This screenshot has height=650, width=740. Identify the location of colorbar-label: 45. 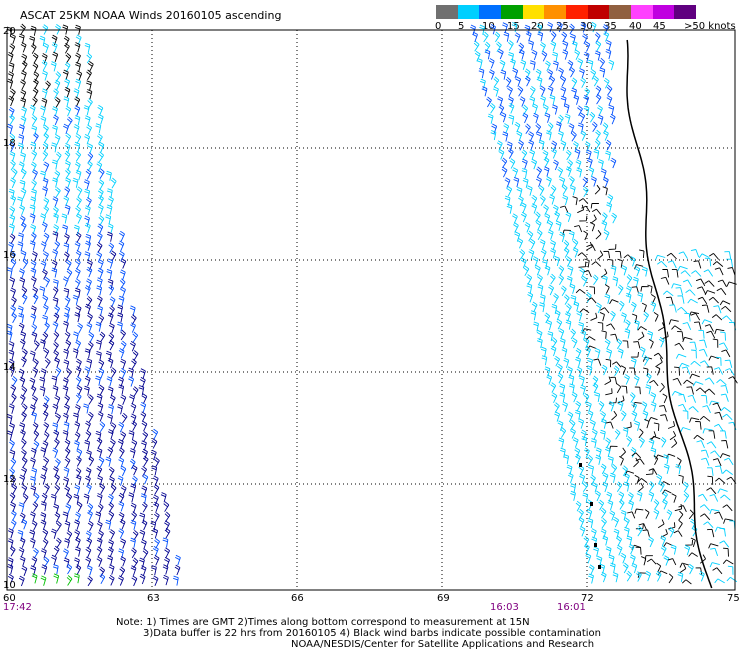
(659, 26).